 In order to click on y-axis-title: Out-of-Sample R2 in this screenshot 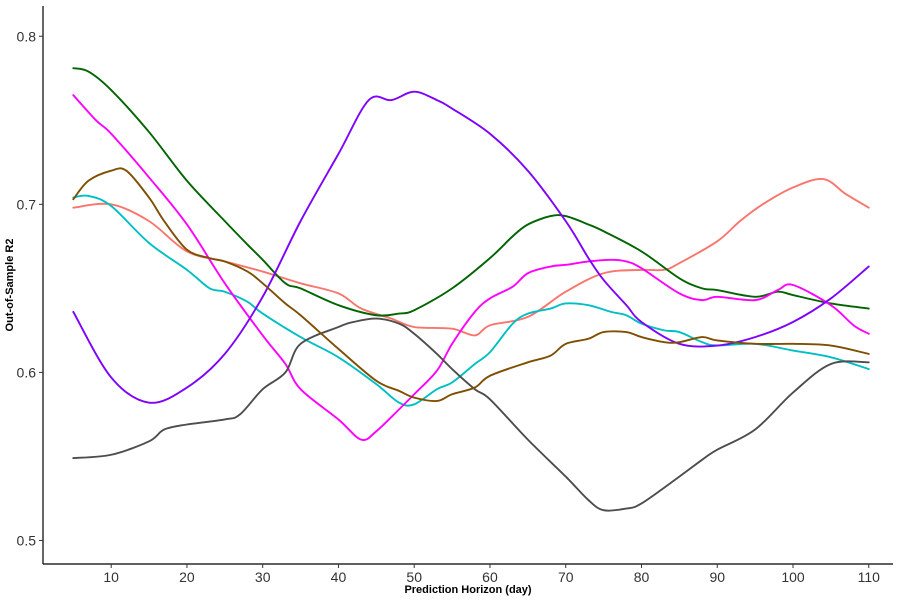, I will do `click(10, 285)`.